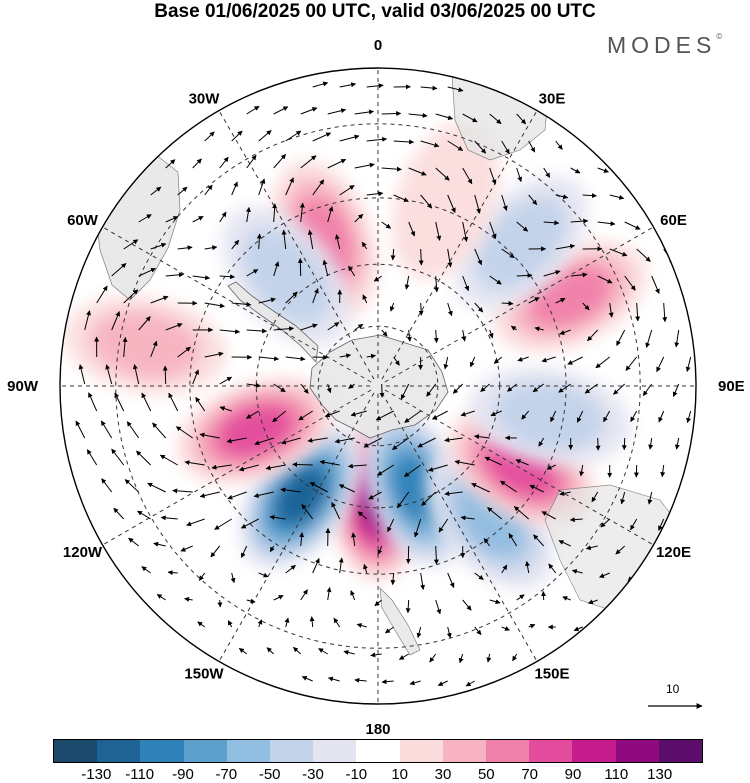  Describe the element at coordinates (551, 674) in the screenshot. I see `lon-label-150e: 150E` at that location.